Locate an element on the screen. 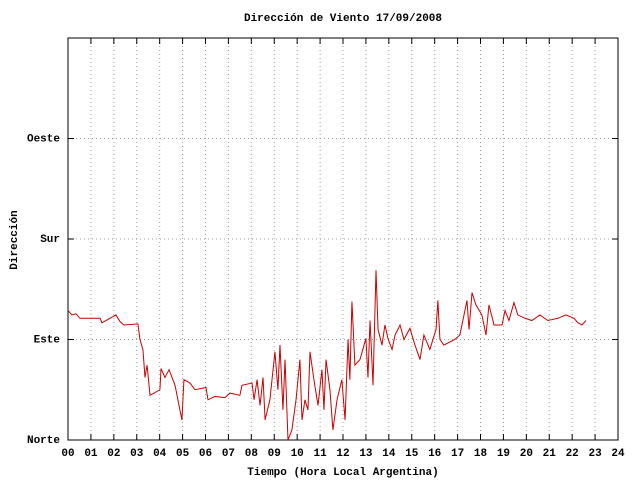  x-tick-label: 08 is located at coordinates (252, 454).